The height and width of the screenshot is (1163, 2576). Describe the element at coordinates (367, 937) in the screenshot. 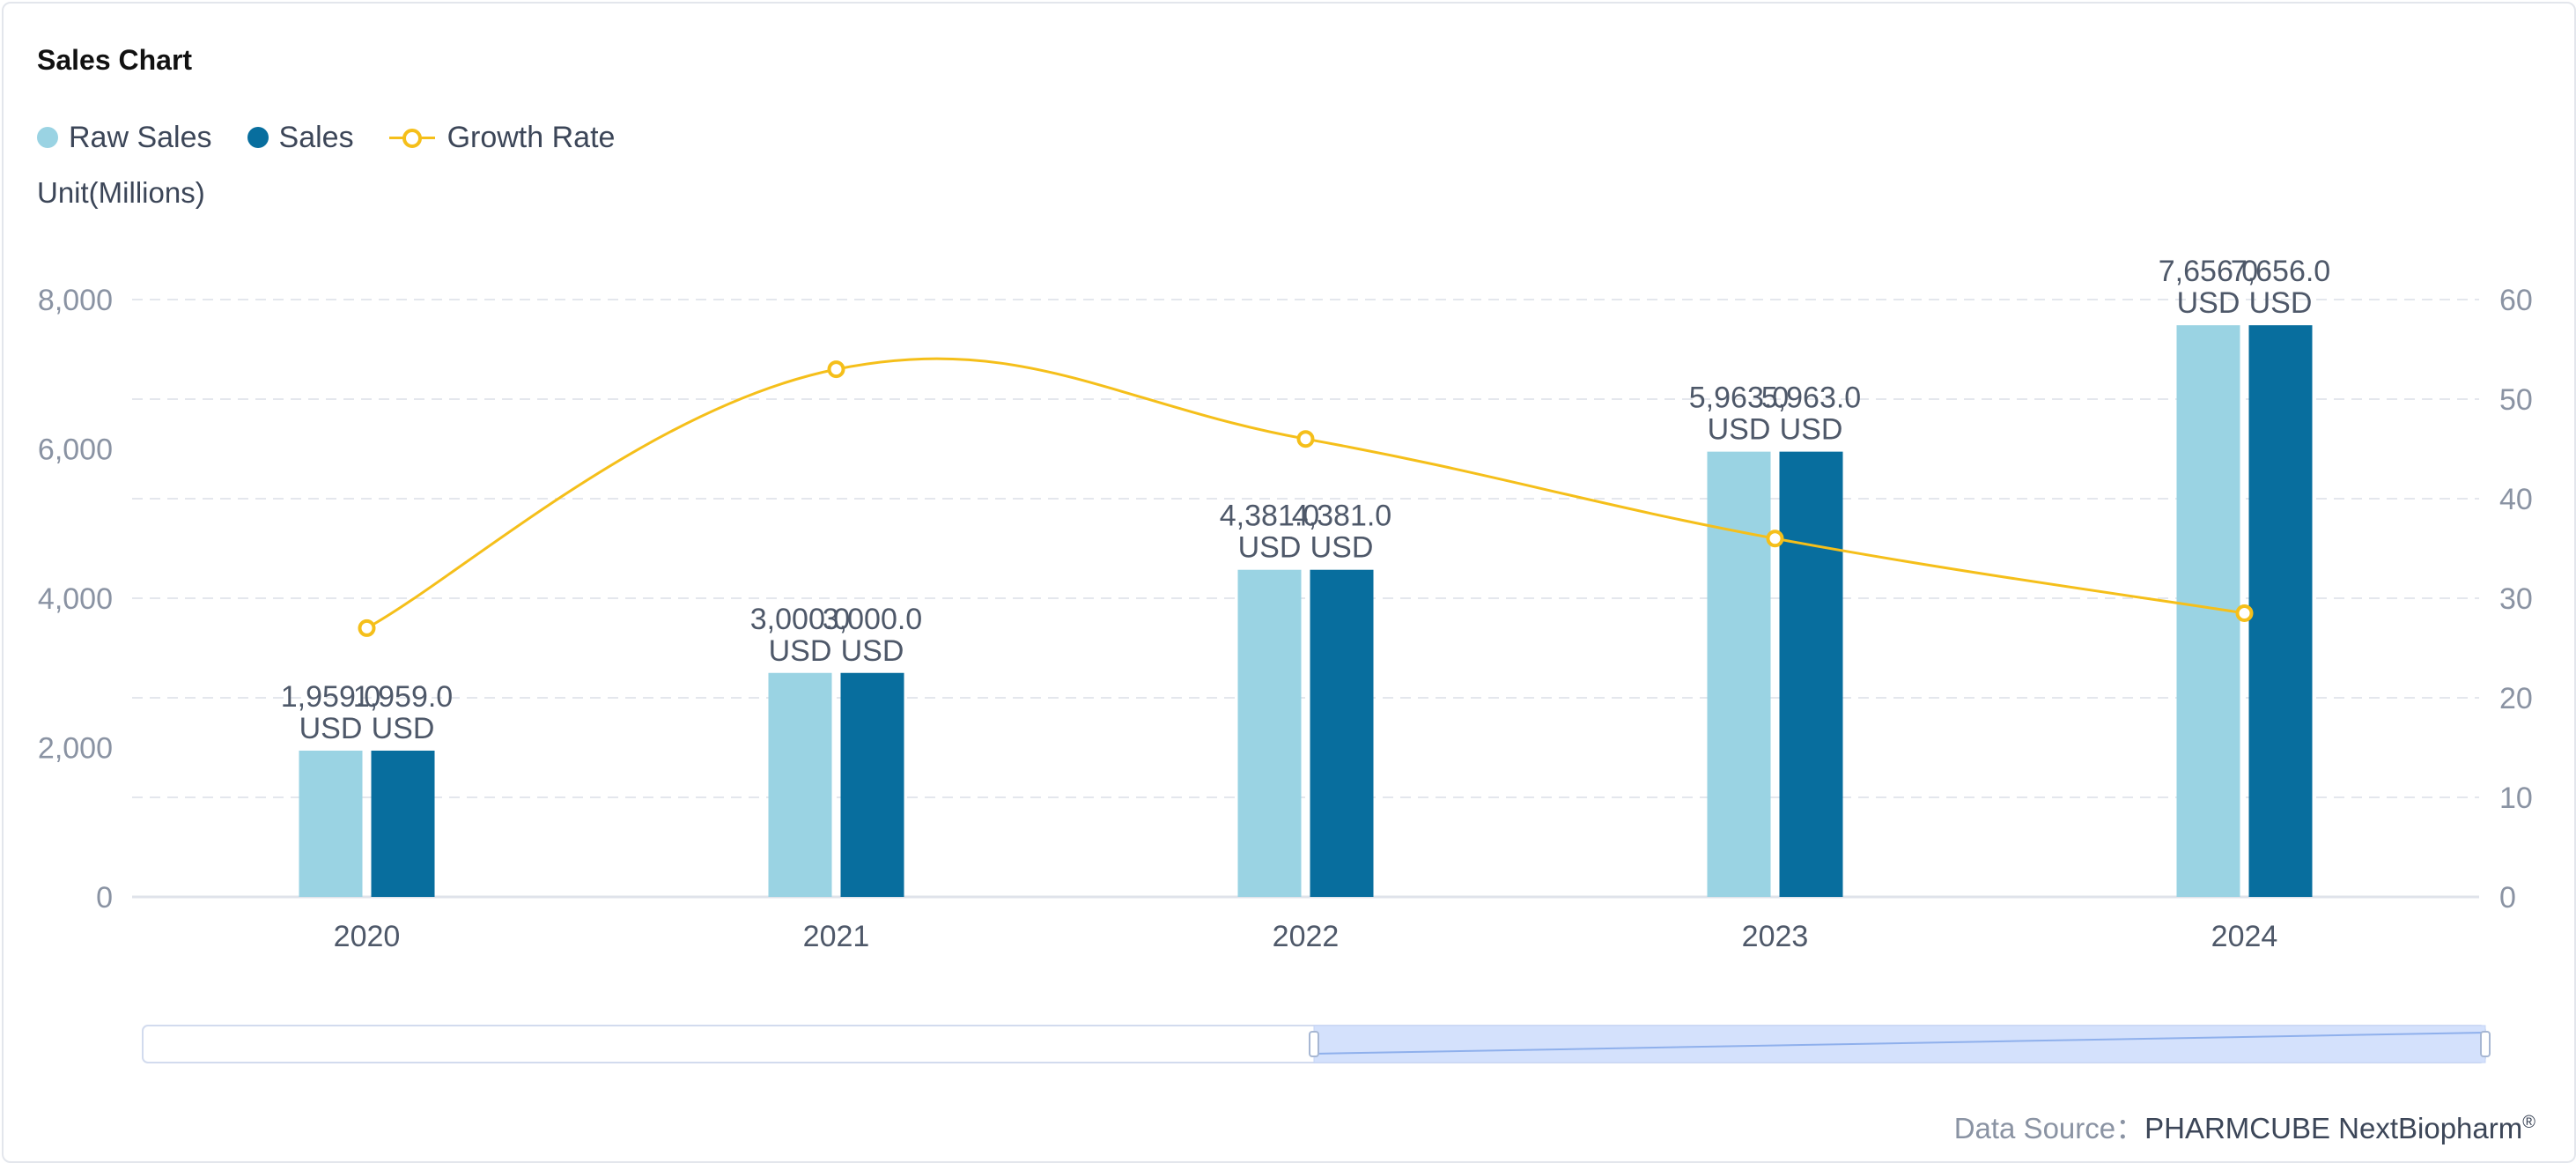

I see `x-tick-label: 2020` at that location.